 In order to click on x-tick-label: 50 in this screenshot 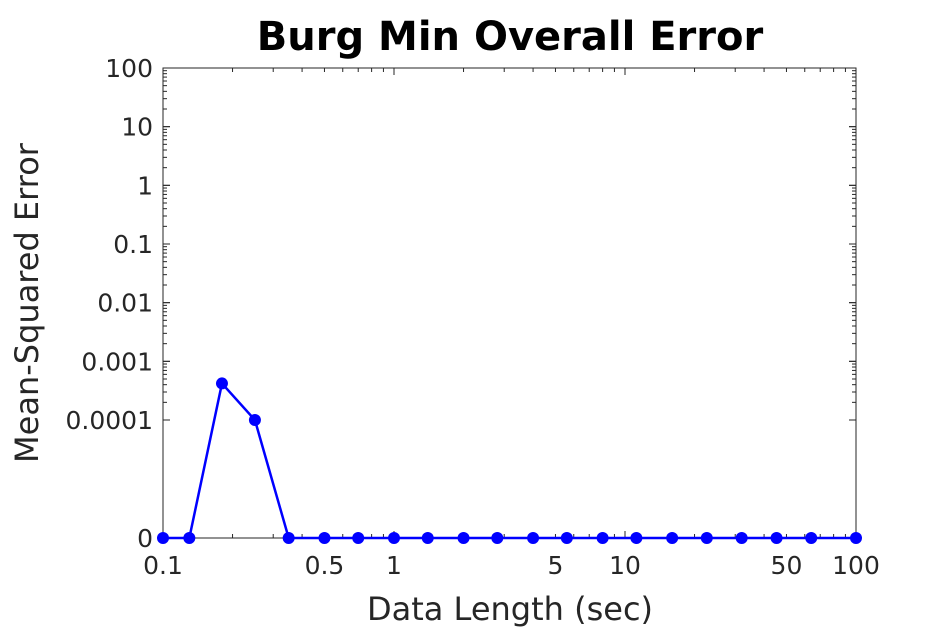, I will do `click(787, 565)`.